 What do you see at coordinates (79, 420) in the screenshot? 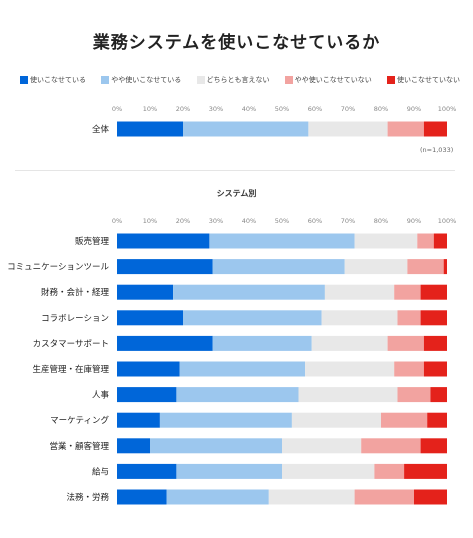
I see `category-label: マーケティング` at bounding box center [79, 420].